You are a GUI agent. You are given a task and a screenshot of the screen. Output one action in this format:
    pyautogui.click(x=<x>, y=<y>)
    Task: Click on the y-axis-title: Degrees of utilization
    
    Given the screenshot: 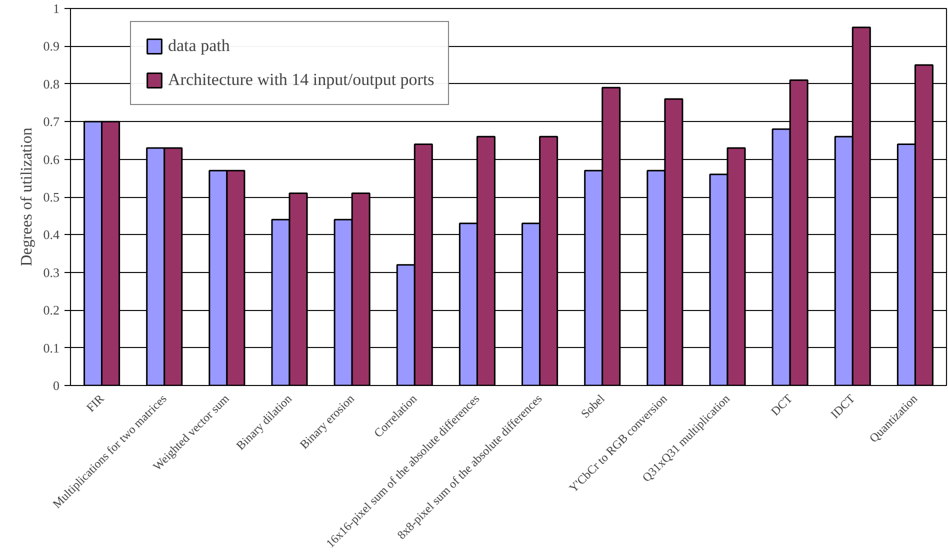 What is the action you would take?
    pyautogui.click(x=27, y=197)
    